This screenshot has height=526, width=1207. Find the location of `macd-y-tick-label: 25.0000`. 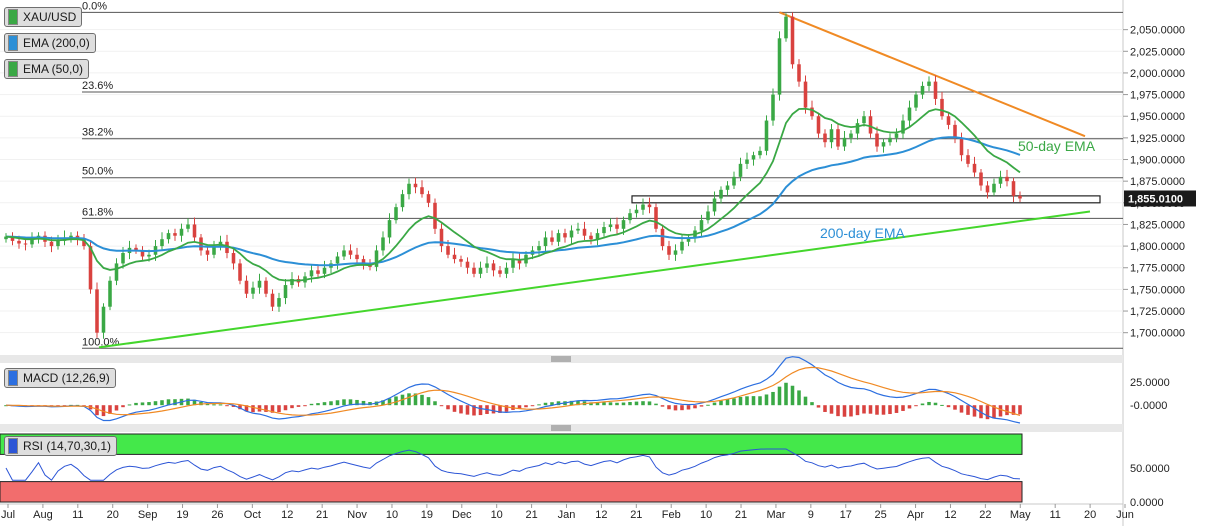

macd-y-tick-label: 25.0000 is located at coordinates (1150, 383).